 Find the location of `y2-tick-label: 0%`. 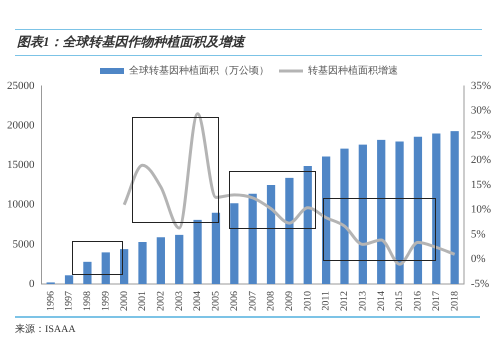

y2-tick-label: 0% is located at coordinates (478, 259).